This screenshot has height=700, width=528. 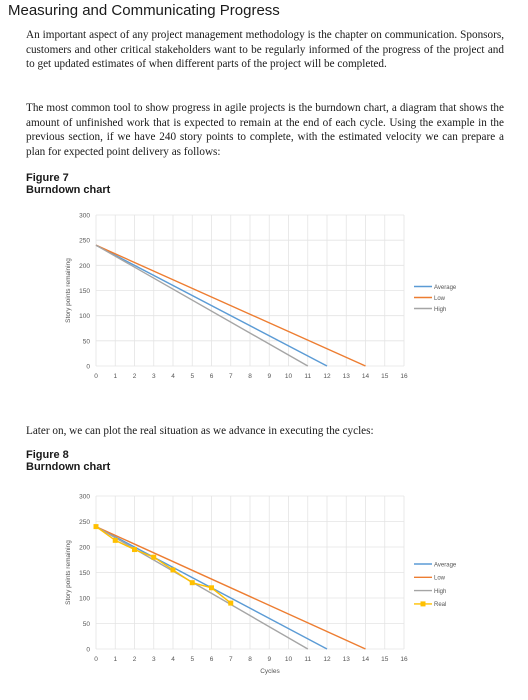 I want to click on series-line-average, so click(x=211, y=305).